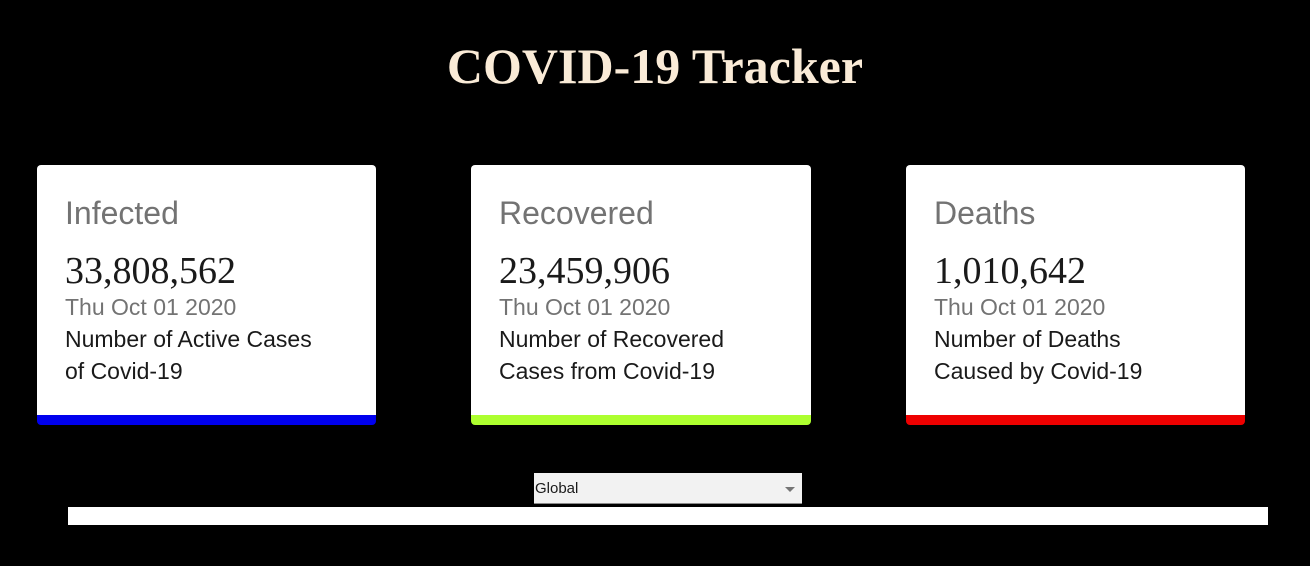 The width and height of the screenshot is (1310, 566). I want to click on infected-count: 33,808,562, so click(206, 271).